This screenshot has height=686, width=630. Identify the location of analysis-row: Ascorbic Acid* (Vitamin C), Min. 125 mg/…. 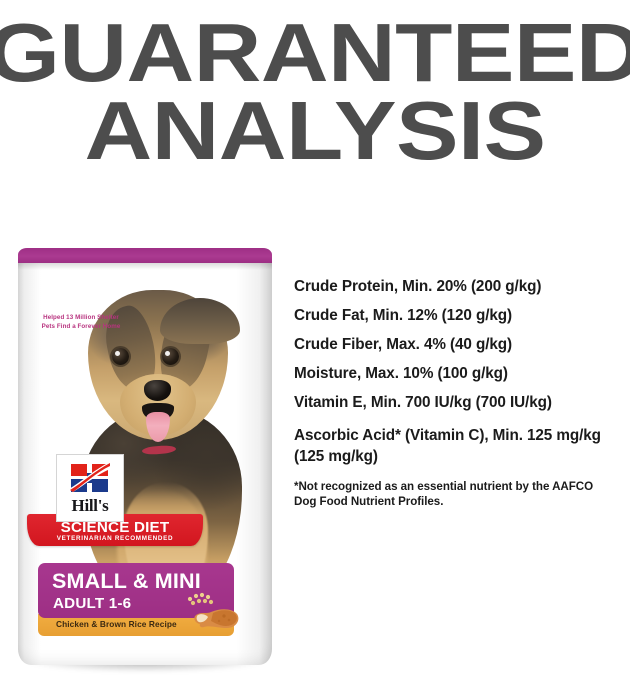
(447, 446).